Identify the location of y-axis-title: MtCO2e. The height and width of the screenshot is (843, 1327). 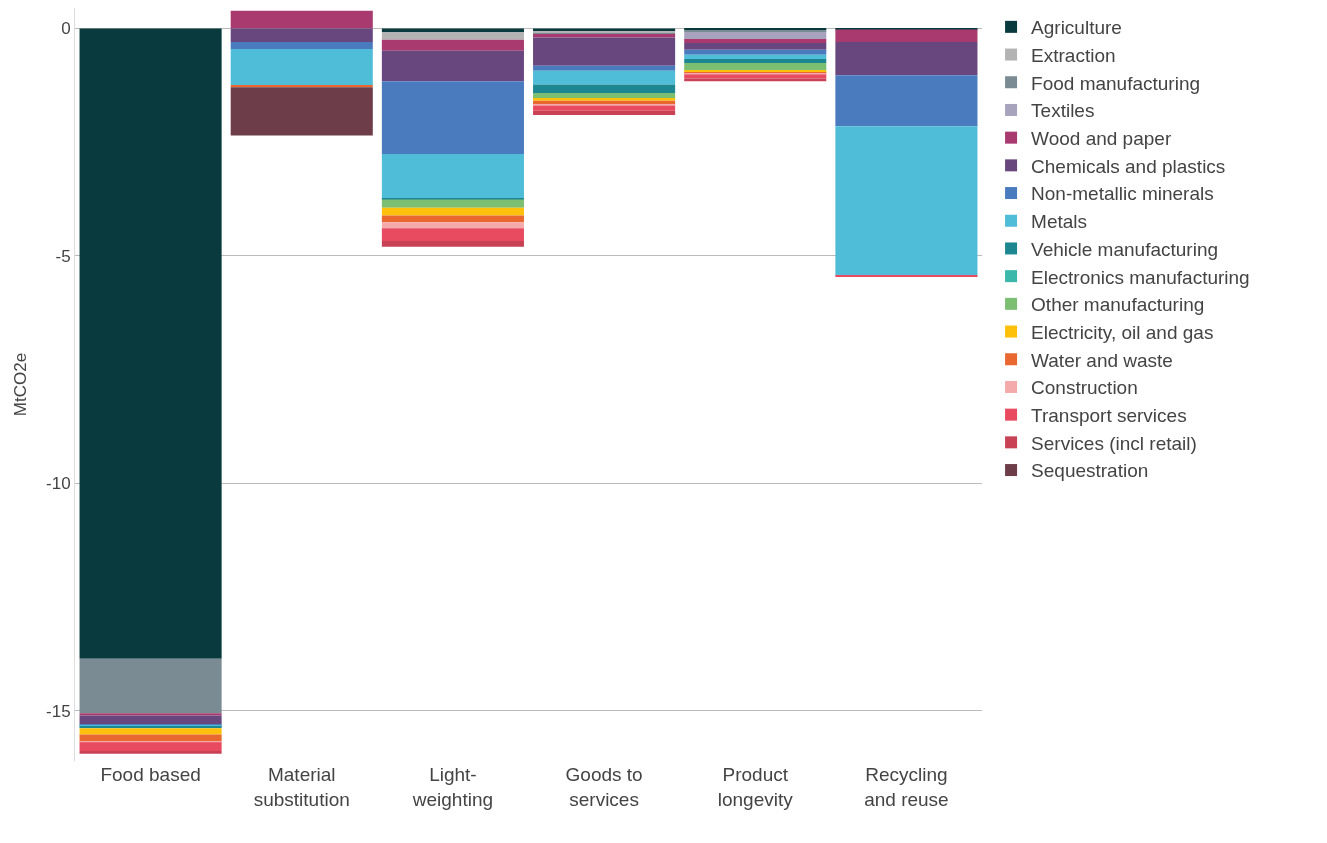
(20, 384).